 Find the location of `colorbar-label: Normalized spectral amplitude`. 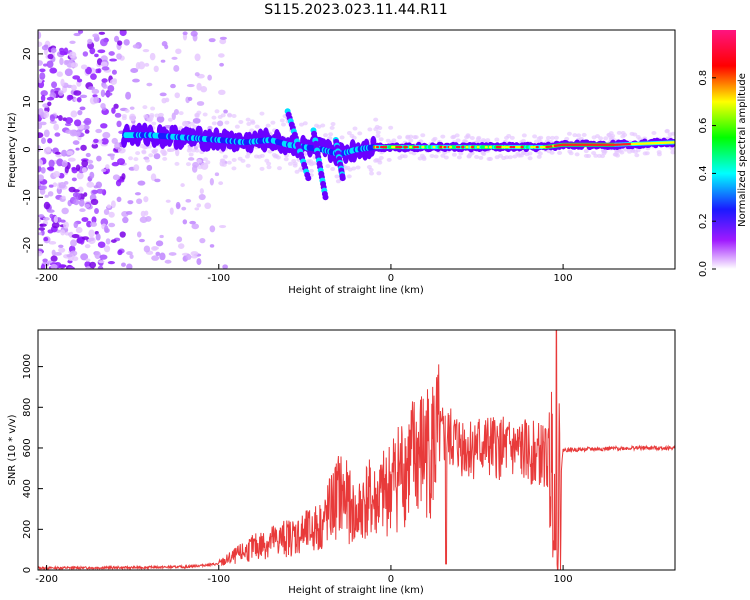

colorbar-label: Normalized spectral amplitude is located at coordinates (742, 150).